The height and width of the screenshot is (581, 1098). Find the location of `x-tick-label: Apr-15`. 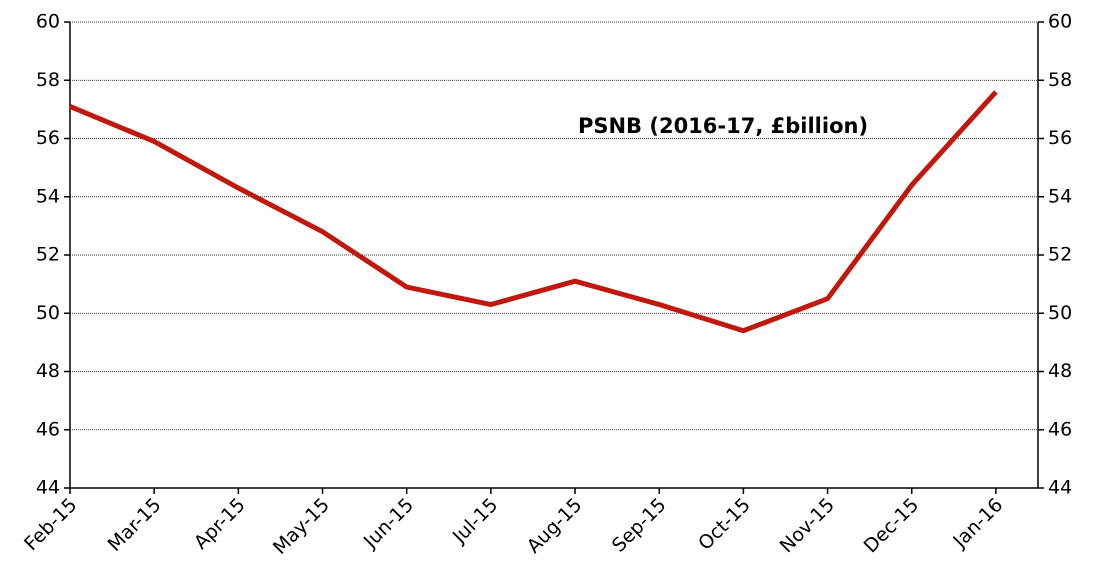

x-tick-label: Apr-15 is located at coordinates (220, 524).